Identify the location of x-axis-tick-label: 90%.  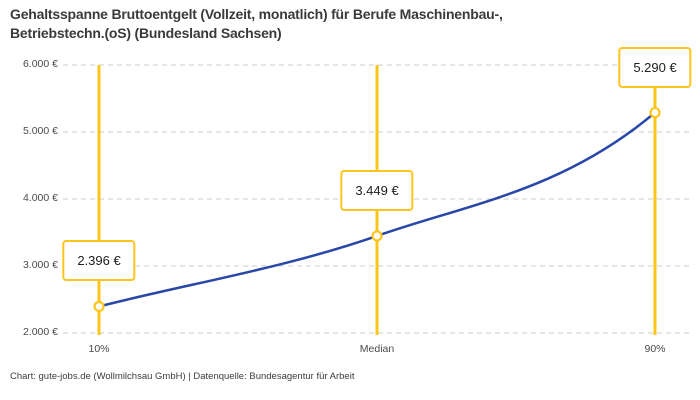
(655, 349).